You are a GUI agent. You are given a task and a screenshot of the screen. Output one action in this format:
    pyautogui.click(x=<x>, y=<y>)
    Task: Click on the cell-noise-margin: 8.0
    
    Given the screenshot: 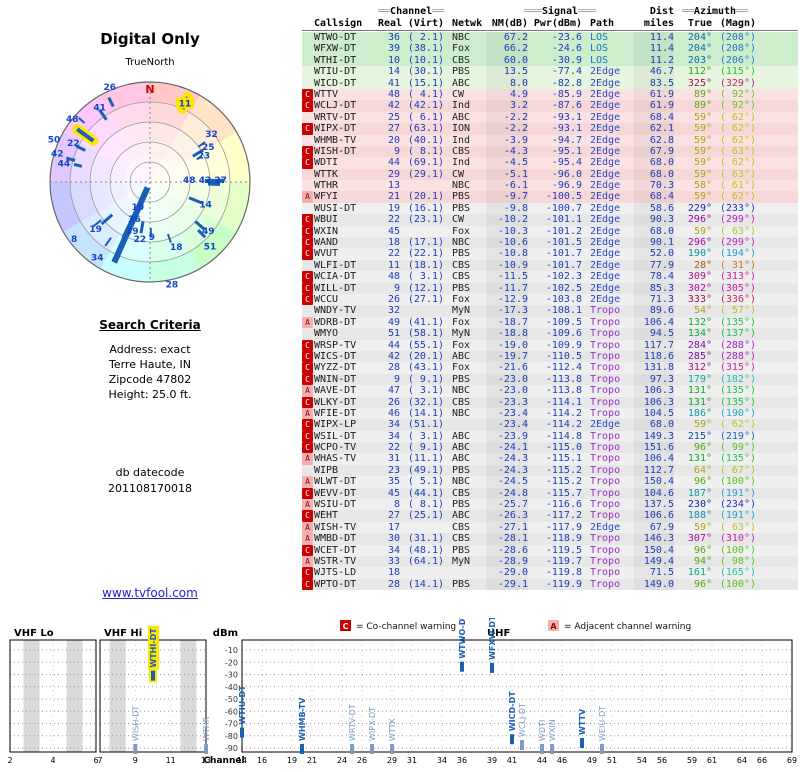 What is the action you would take?
    pyautogui.click(x=507, y=83)
    